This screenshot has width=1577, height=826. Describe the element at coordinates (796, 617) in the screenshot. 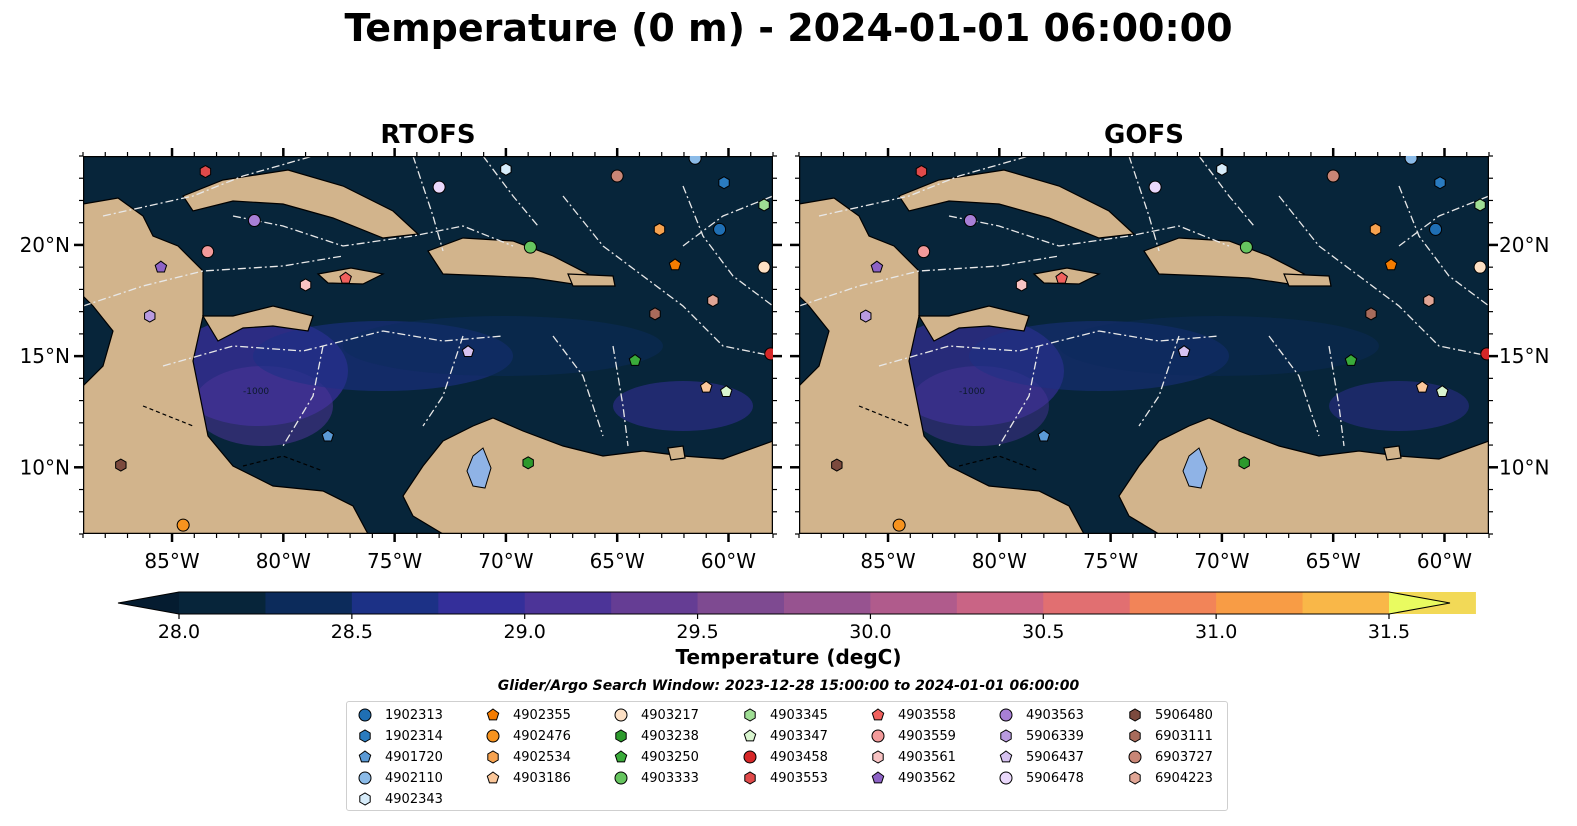

I see `colorbar: 28.0 28.5 29.0 29.5 30.0 30.5 31.0 31.5` at that location.